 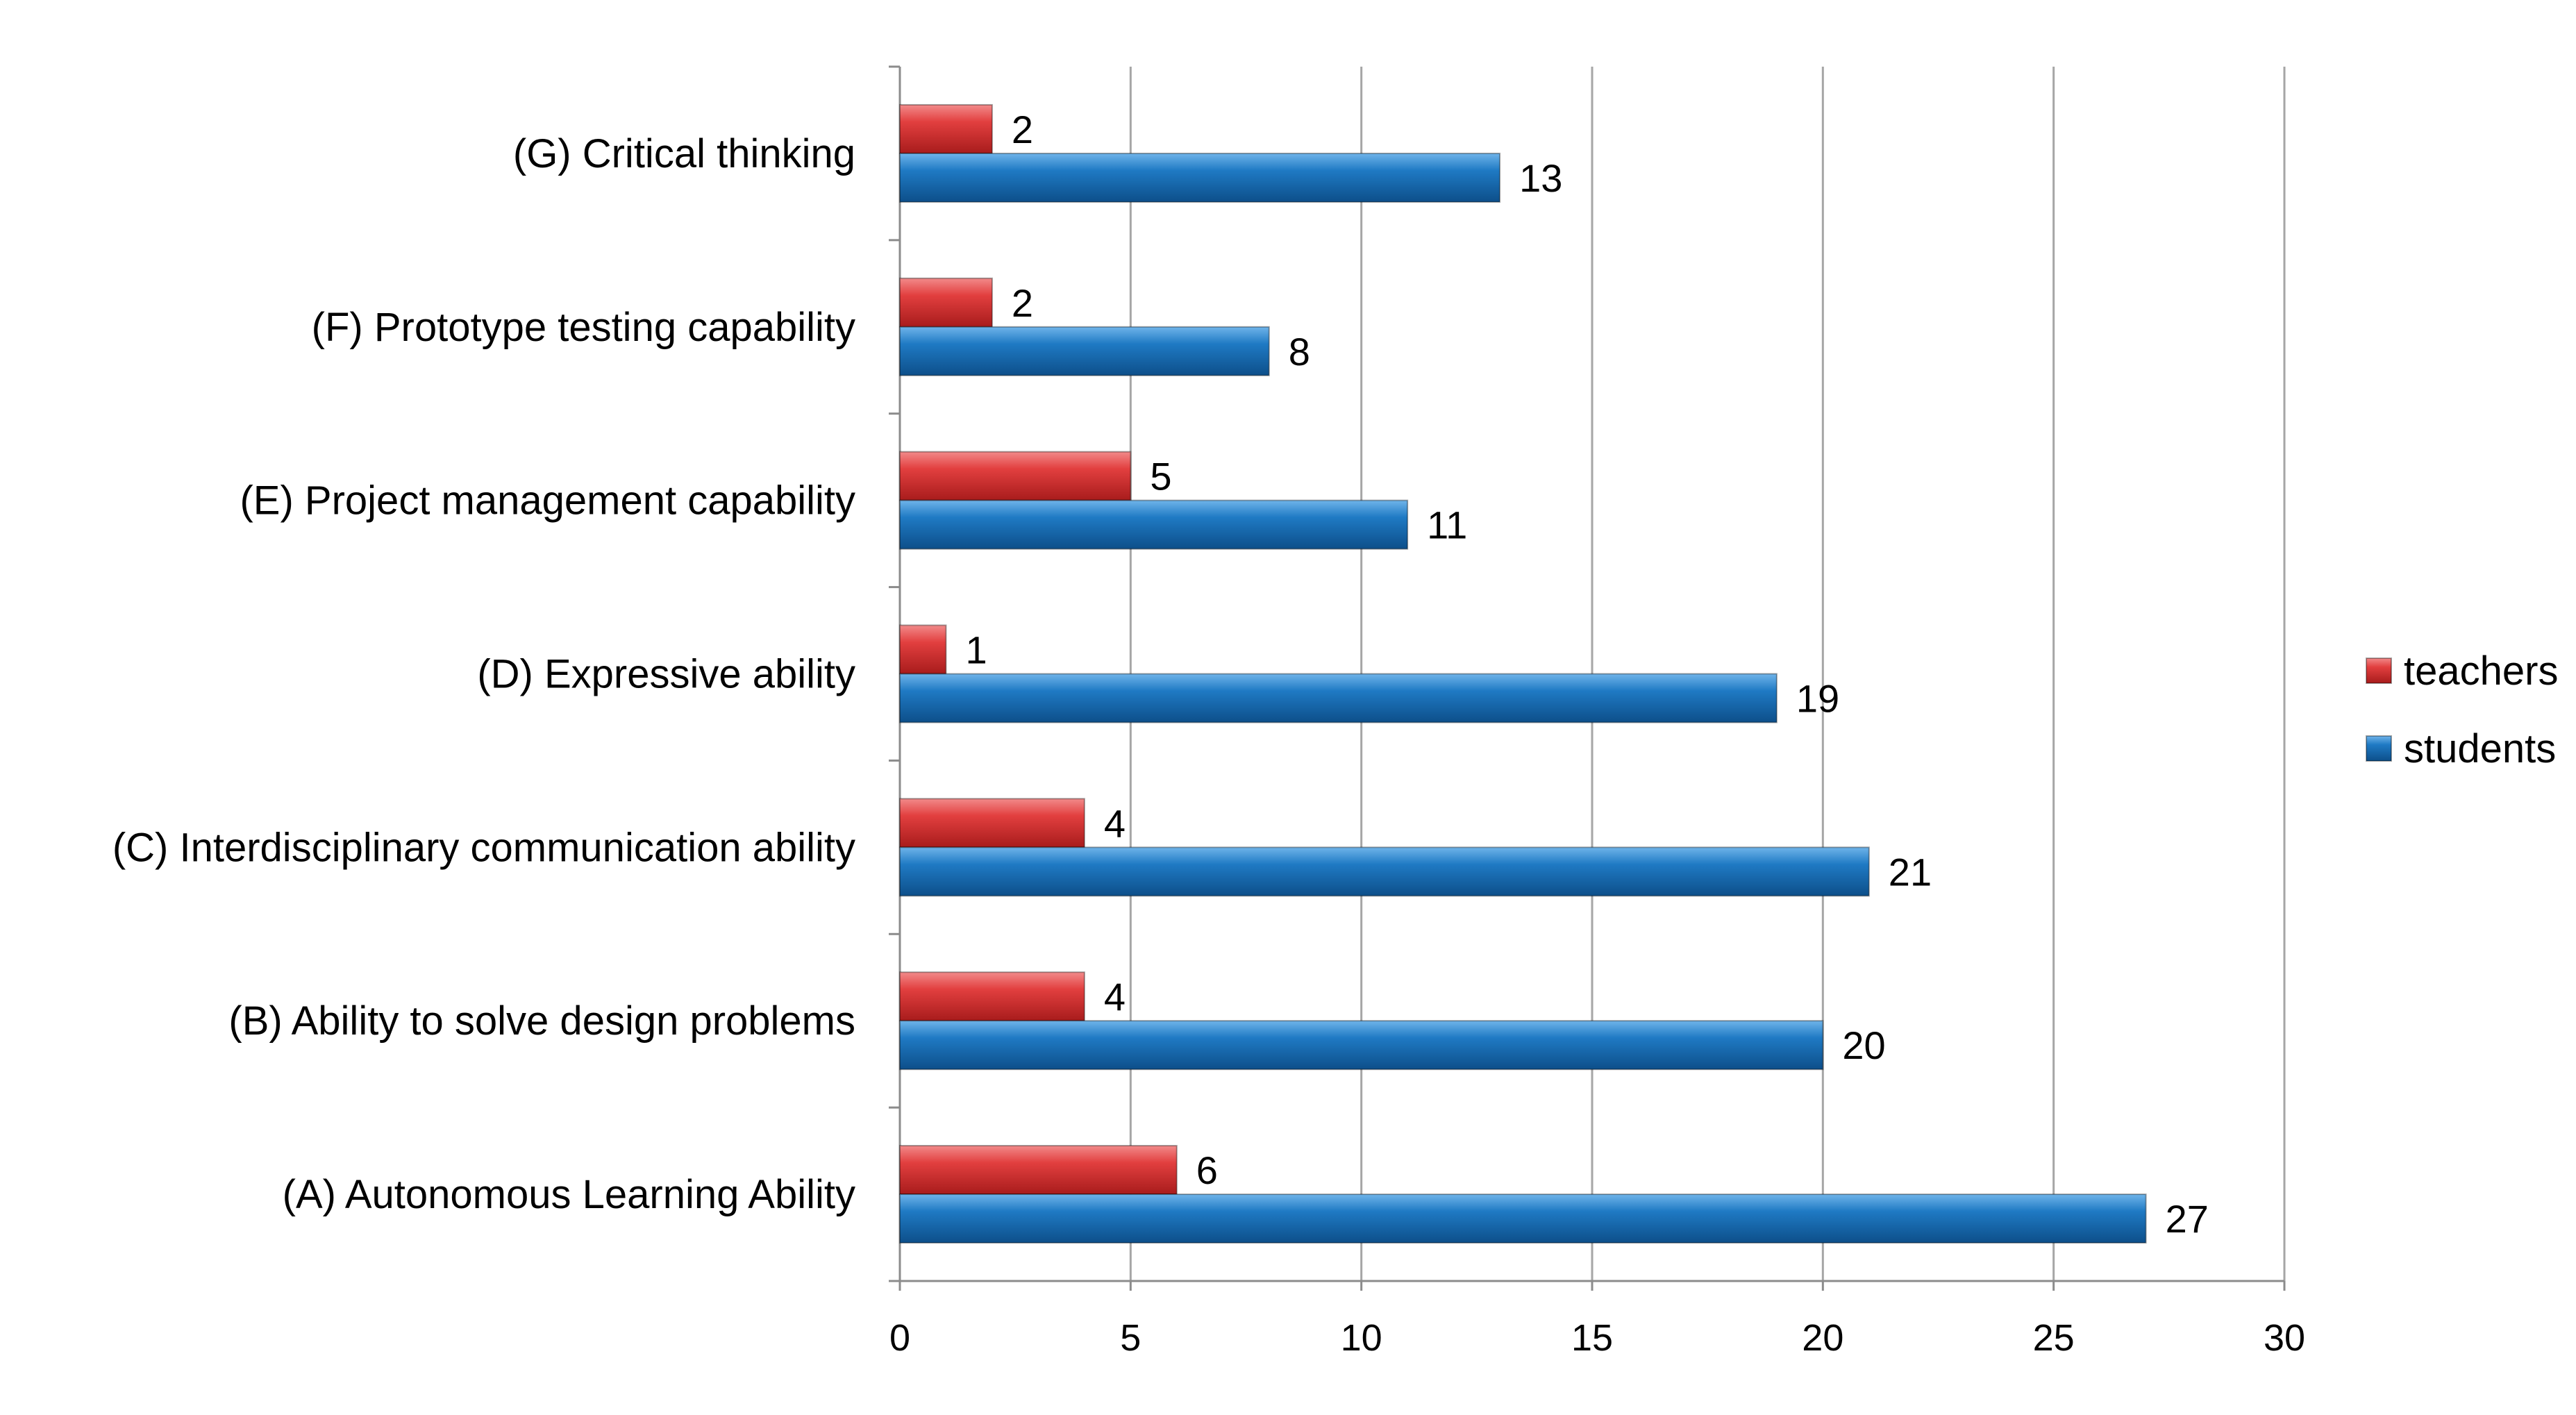 I want to click on data-label-students-c-interdisciplinary-communication-ability: 21, so click(x=1910, y=872).